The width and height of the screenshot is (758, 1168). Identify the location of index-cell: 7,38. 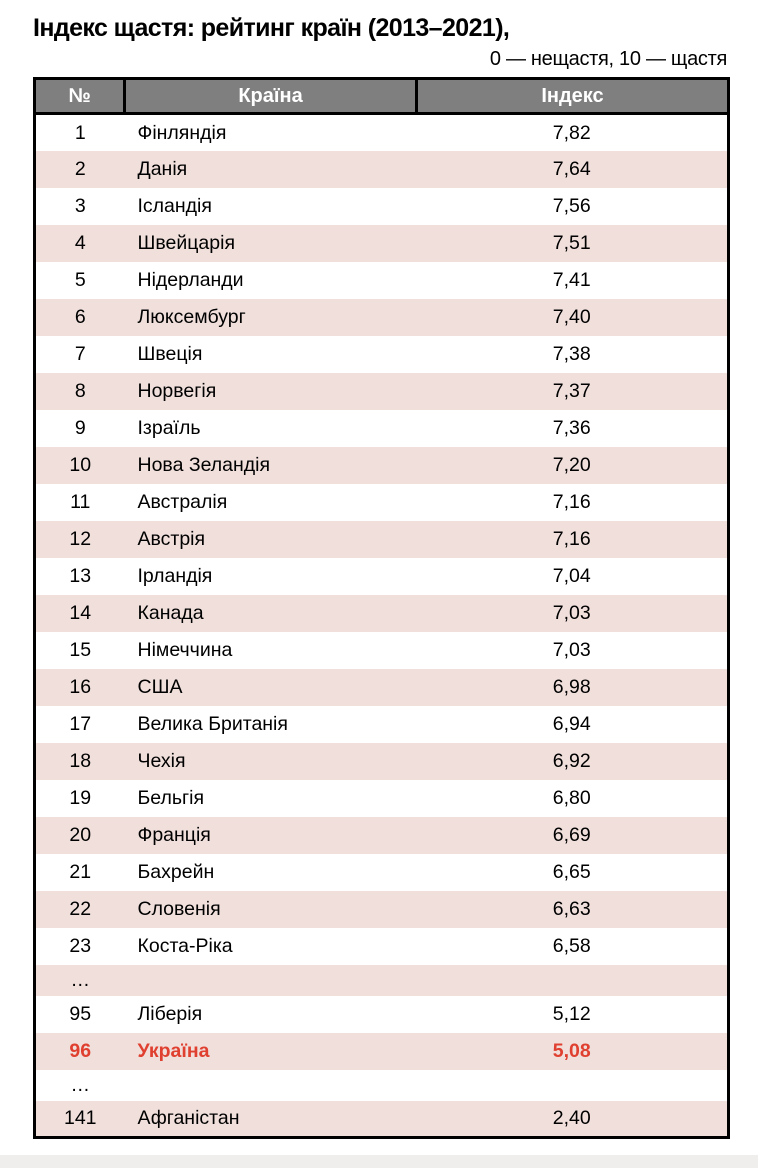
(571, 353).